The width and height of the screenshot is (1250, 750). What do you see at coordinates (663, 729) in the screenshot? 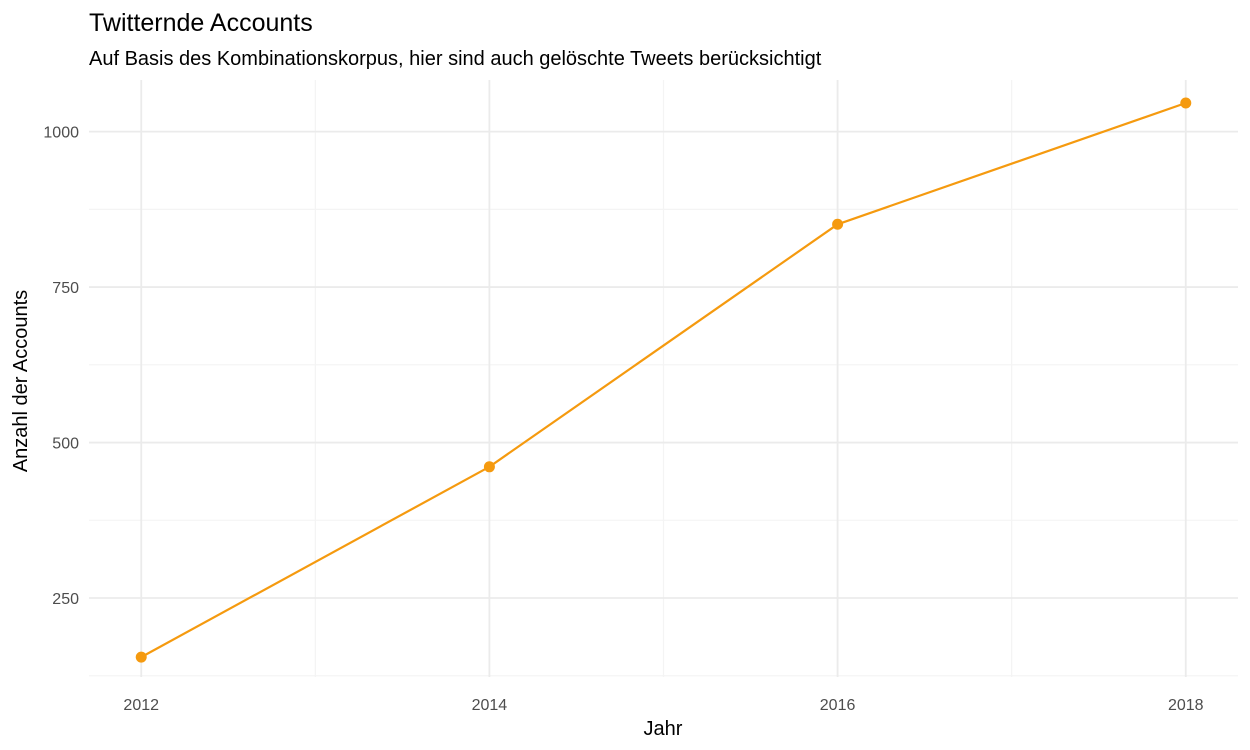
I see `x-axis-title: Jahr` at bounding box center [663, 729].